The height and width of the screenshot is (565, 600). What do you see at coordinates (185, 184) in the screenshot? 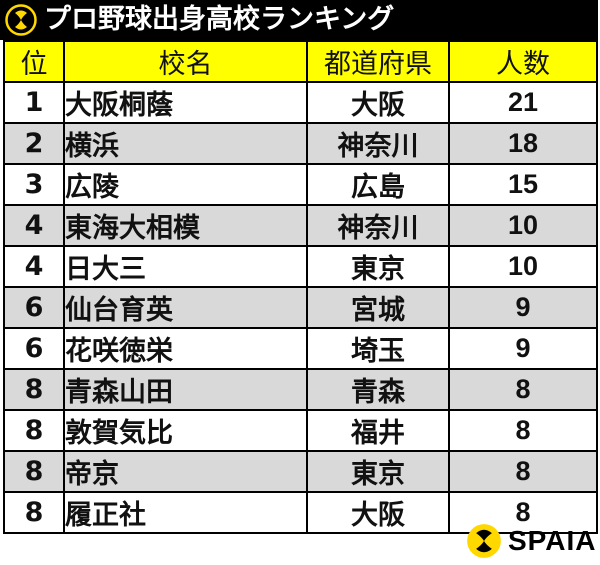
I see `school-cell: 広陵` at bounding box center [185, 184].